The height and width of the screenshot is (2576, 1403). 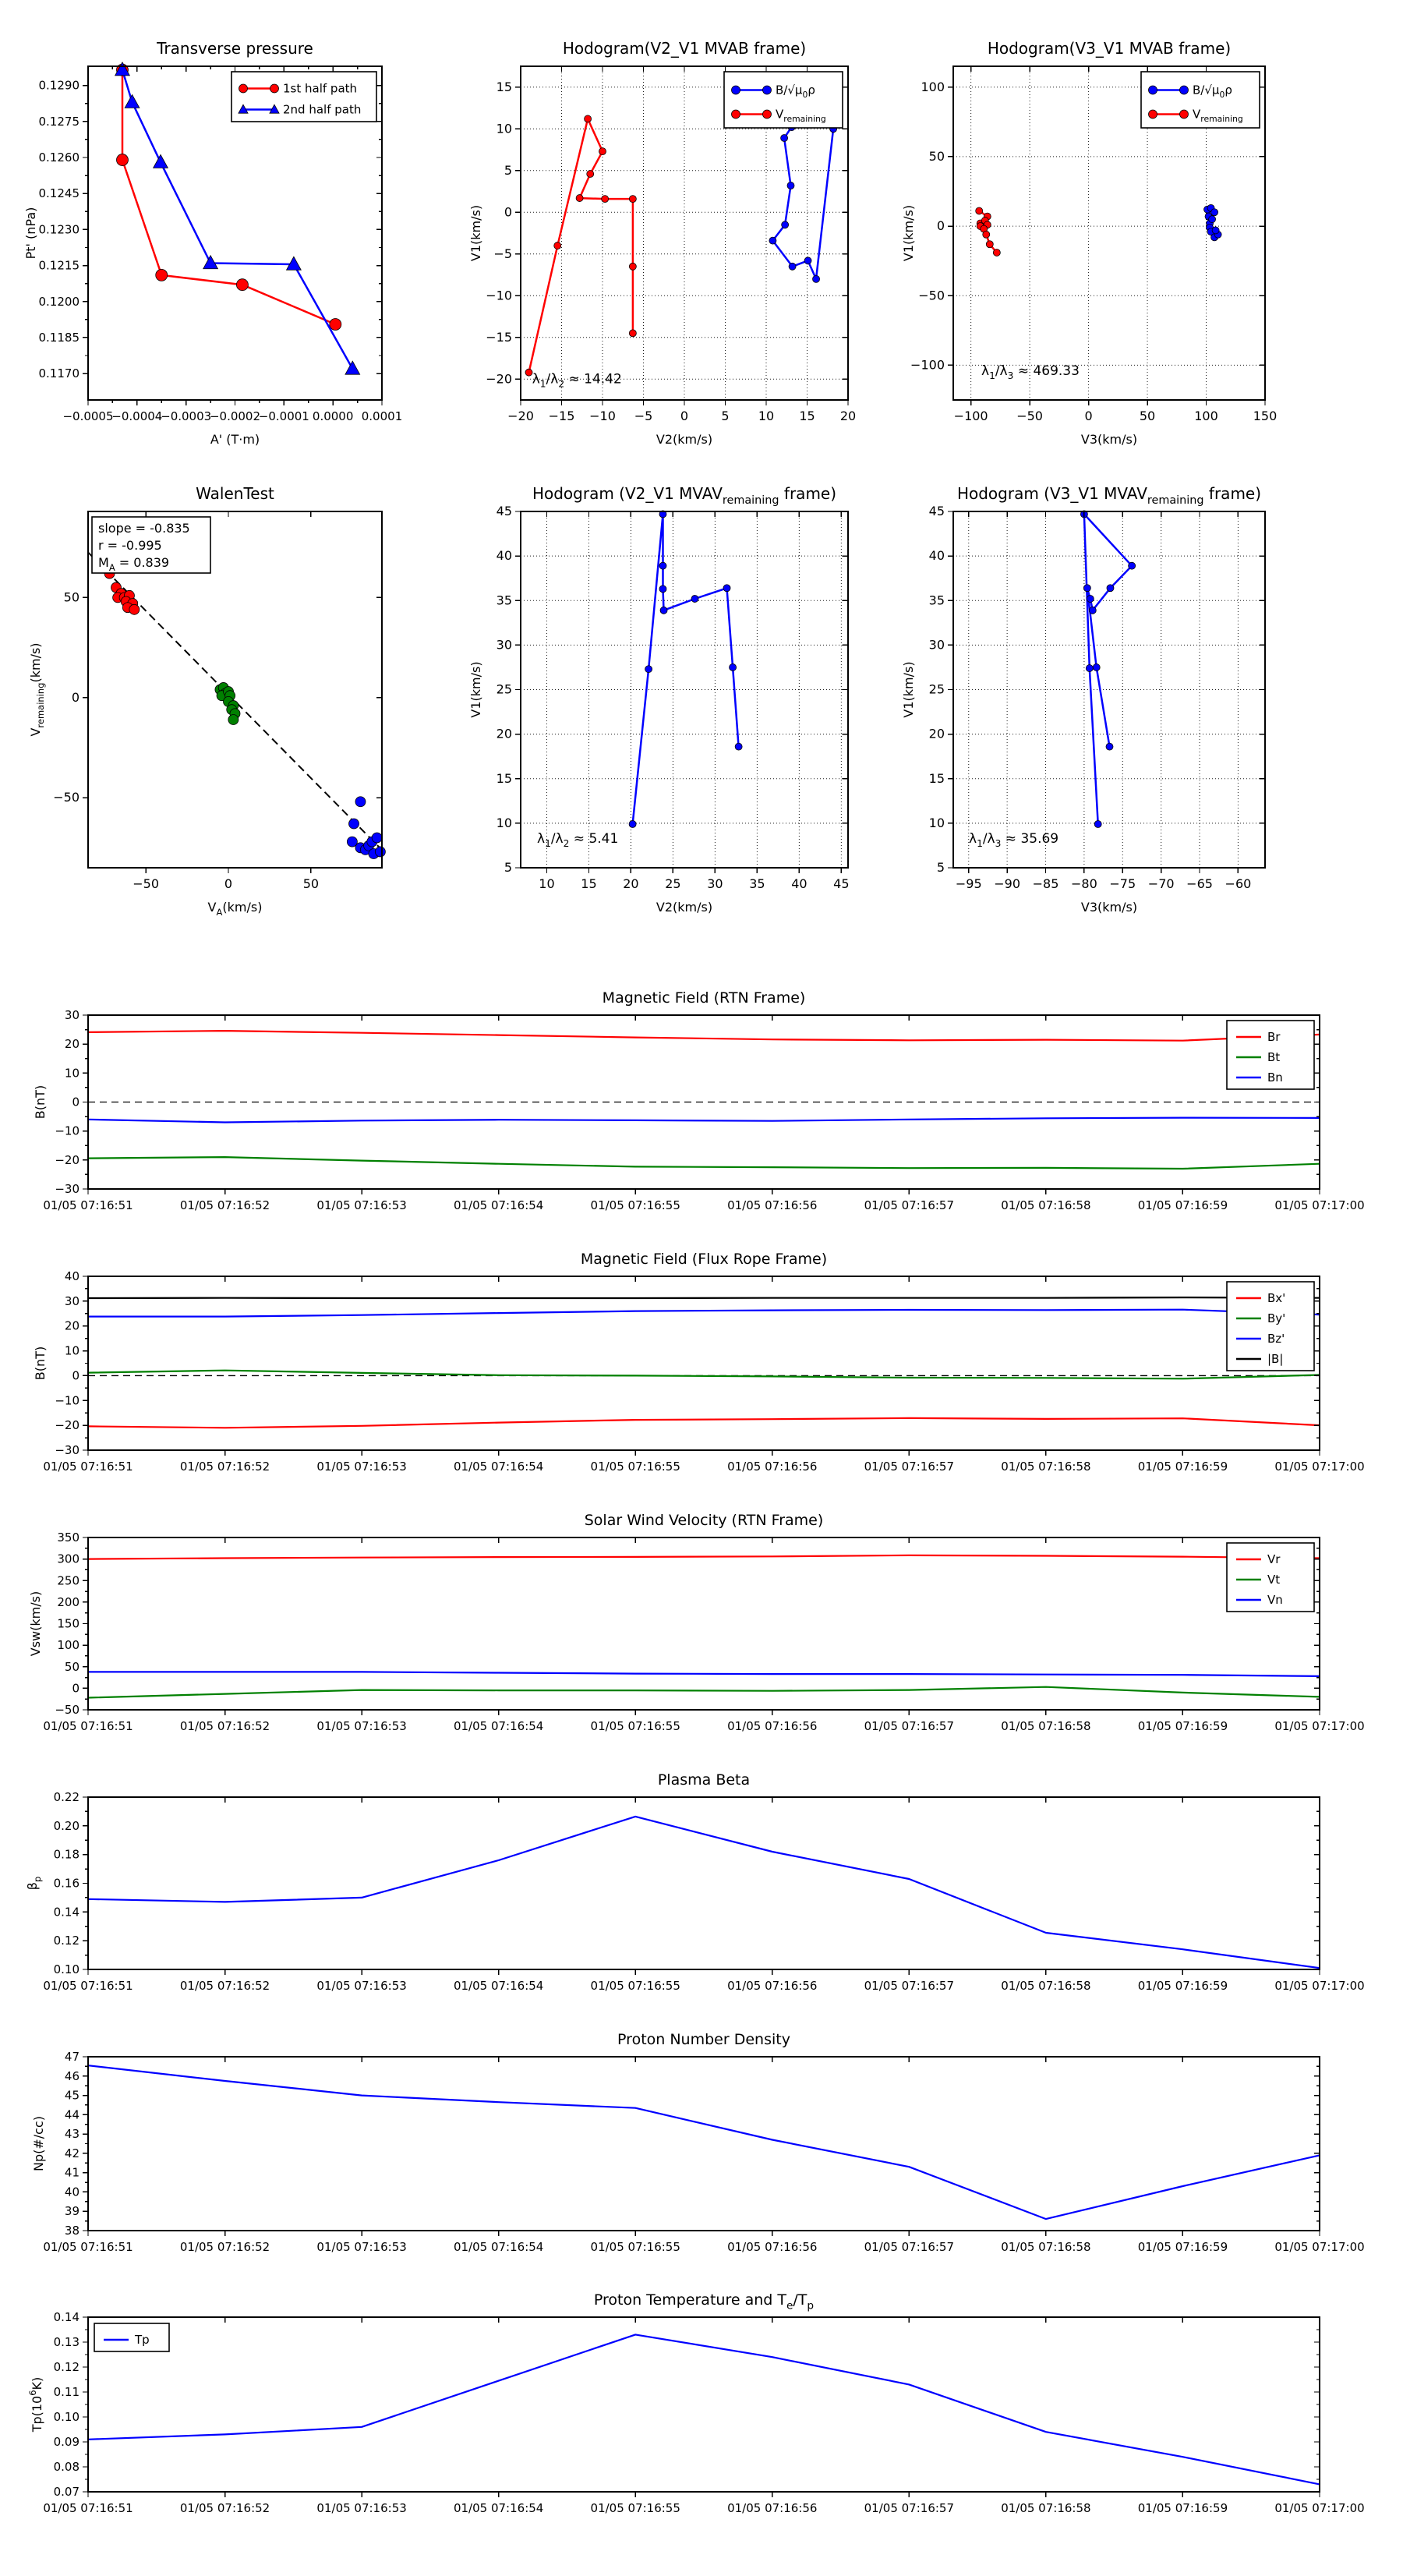 What do you see at coordinates (703, 1374) in the screenshot?
I see `series-By'` at bounding box center [703, 1374].